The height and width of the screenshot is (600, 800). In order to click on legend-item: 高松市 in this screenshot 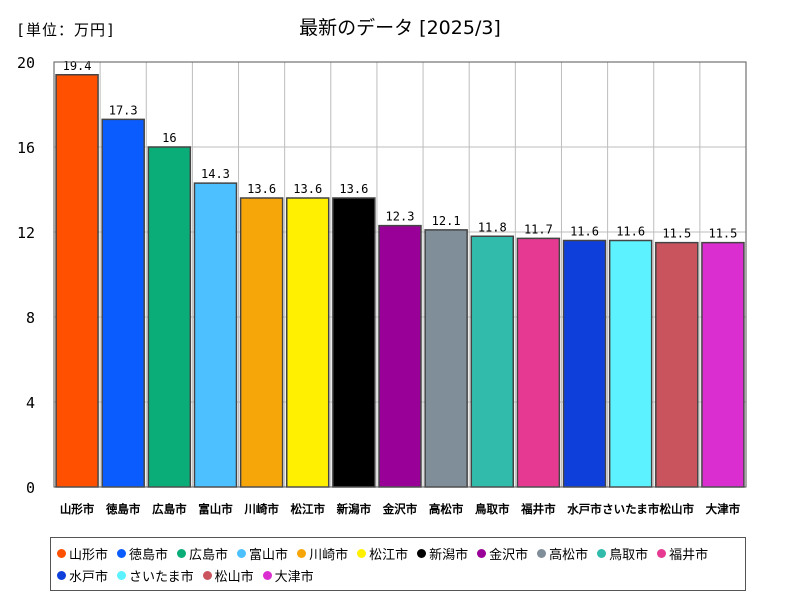, I will do `click(562, 553)`.